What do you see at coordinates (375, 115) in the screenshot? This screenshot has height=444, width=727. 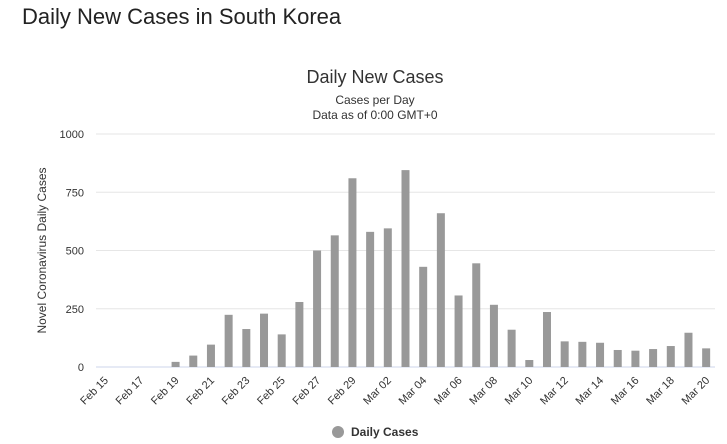 I see `chart-subtitle-line-2: Data as of 0:00 GMT+0` at bounding box center [375, 115].